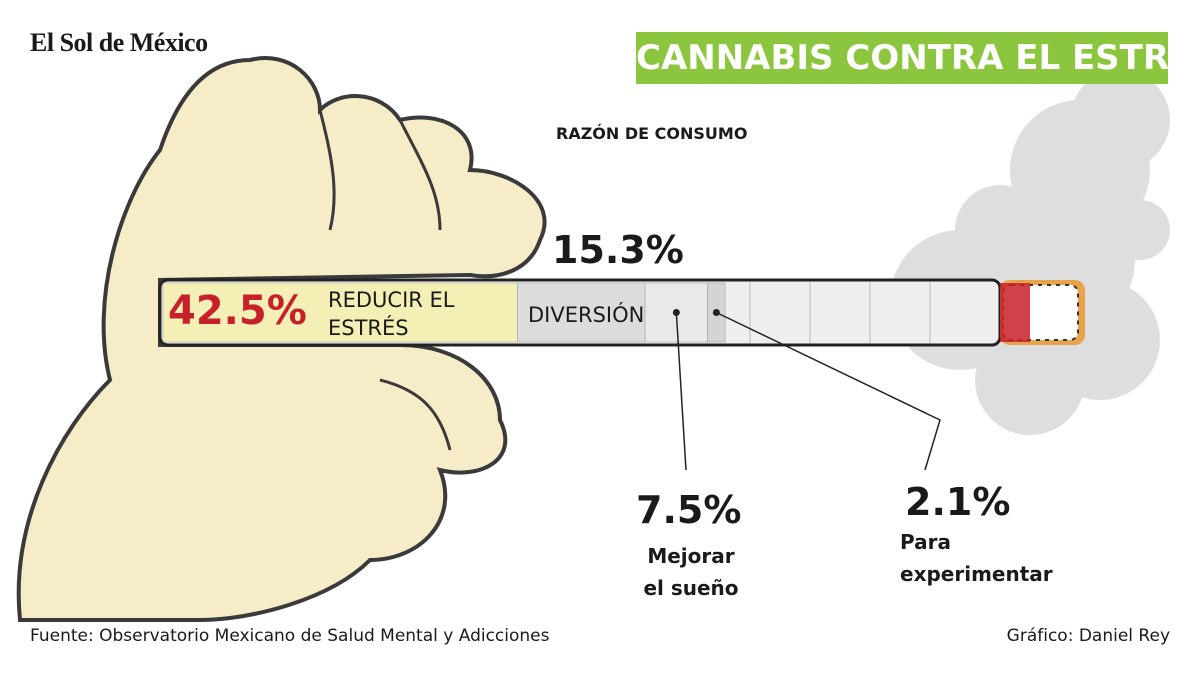 The width and height of the screenshot is (1200, 674). I want to click on chart-title: CANNABIS CONTRA EL ESTRÉS, so click(918, 58).